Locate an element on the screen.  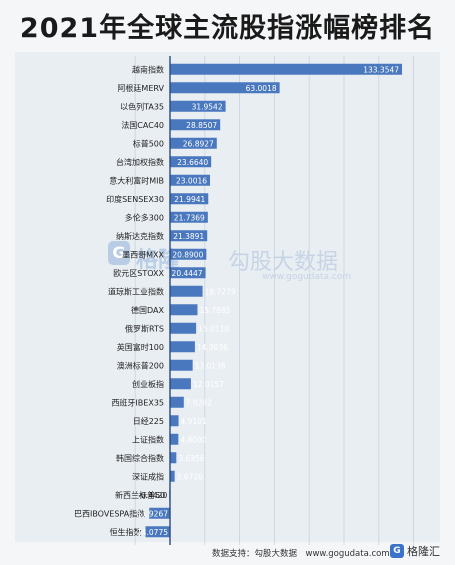
footer-brand-label: 格隆汇 is located at coordinates (423, 551).